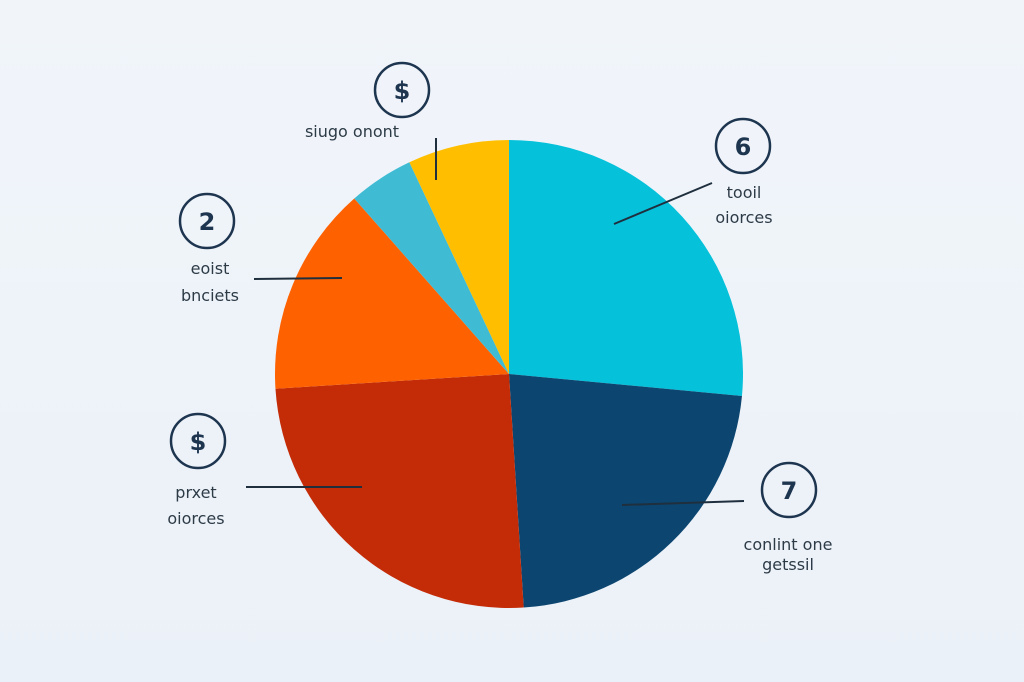  I want to click on annotation-4: 2 eoist bnciets, so click(260, 248).